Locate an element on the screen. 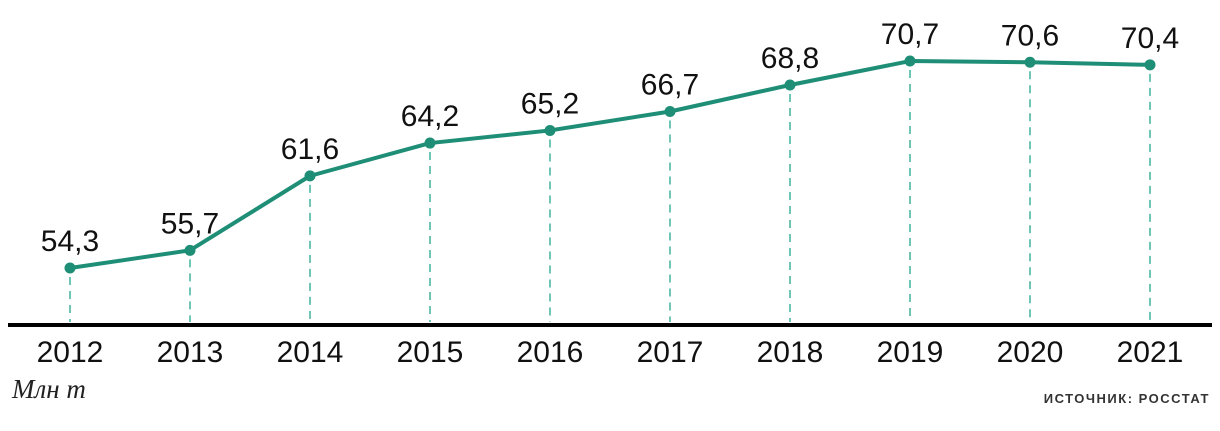  source-label: ИСТОЧНИК: РОССТАТ is located at coordinates (1127, 398).